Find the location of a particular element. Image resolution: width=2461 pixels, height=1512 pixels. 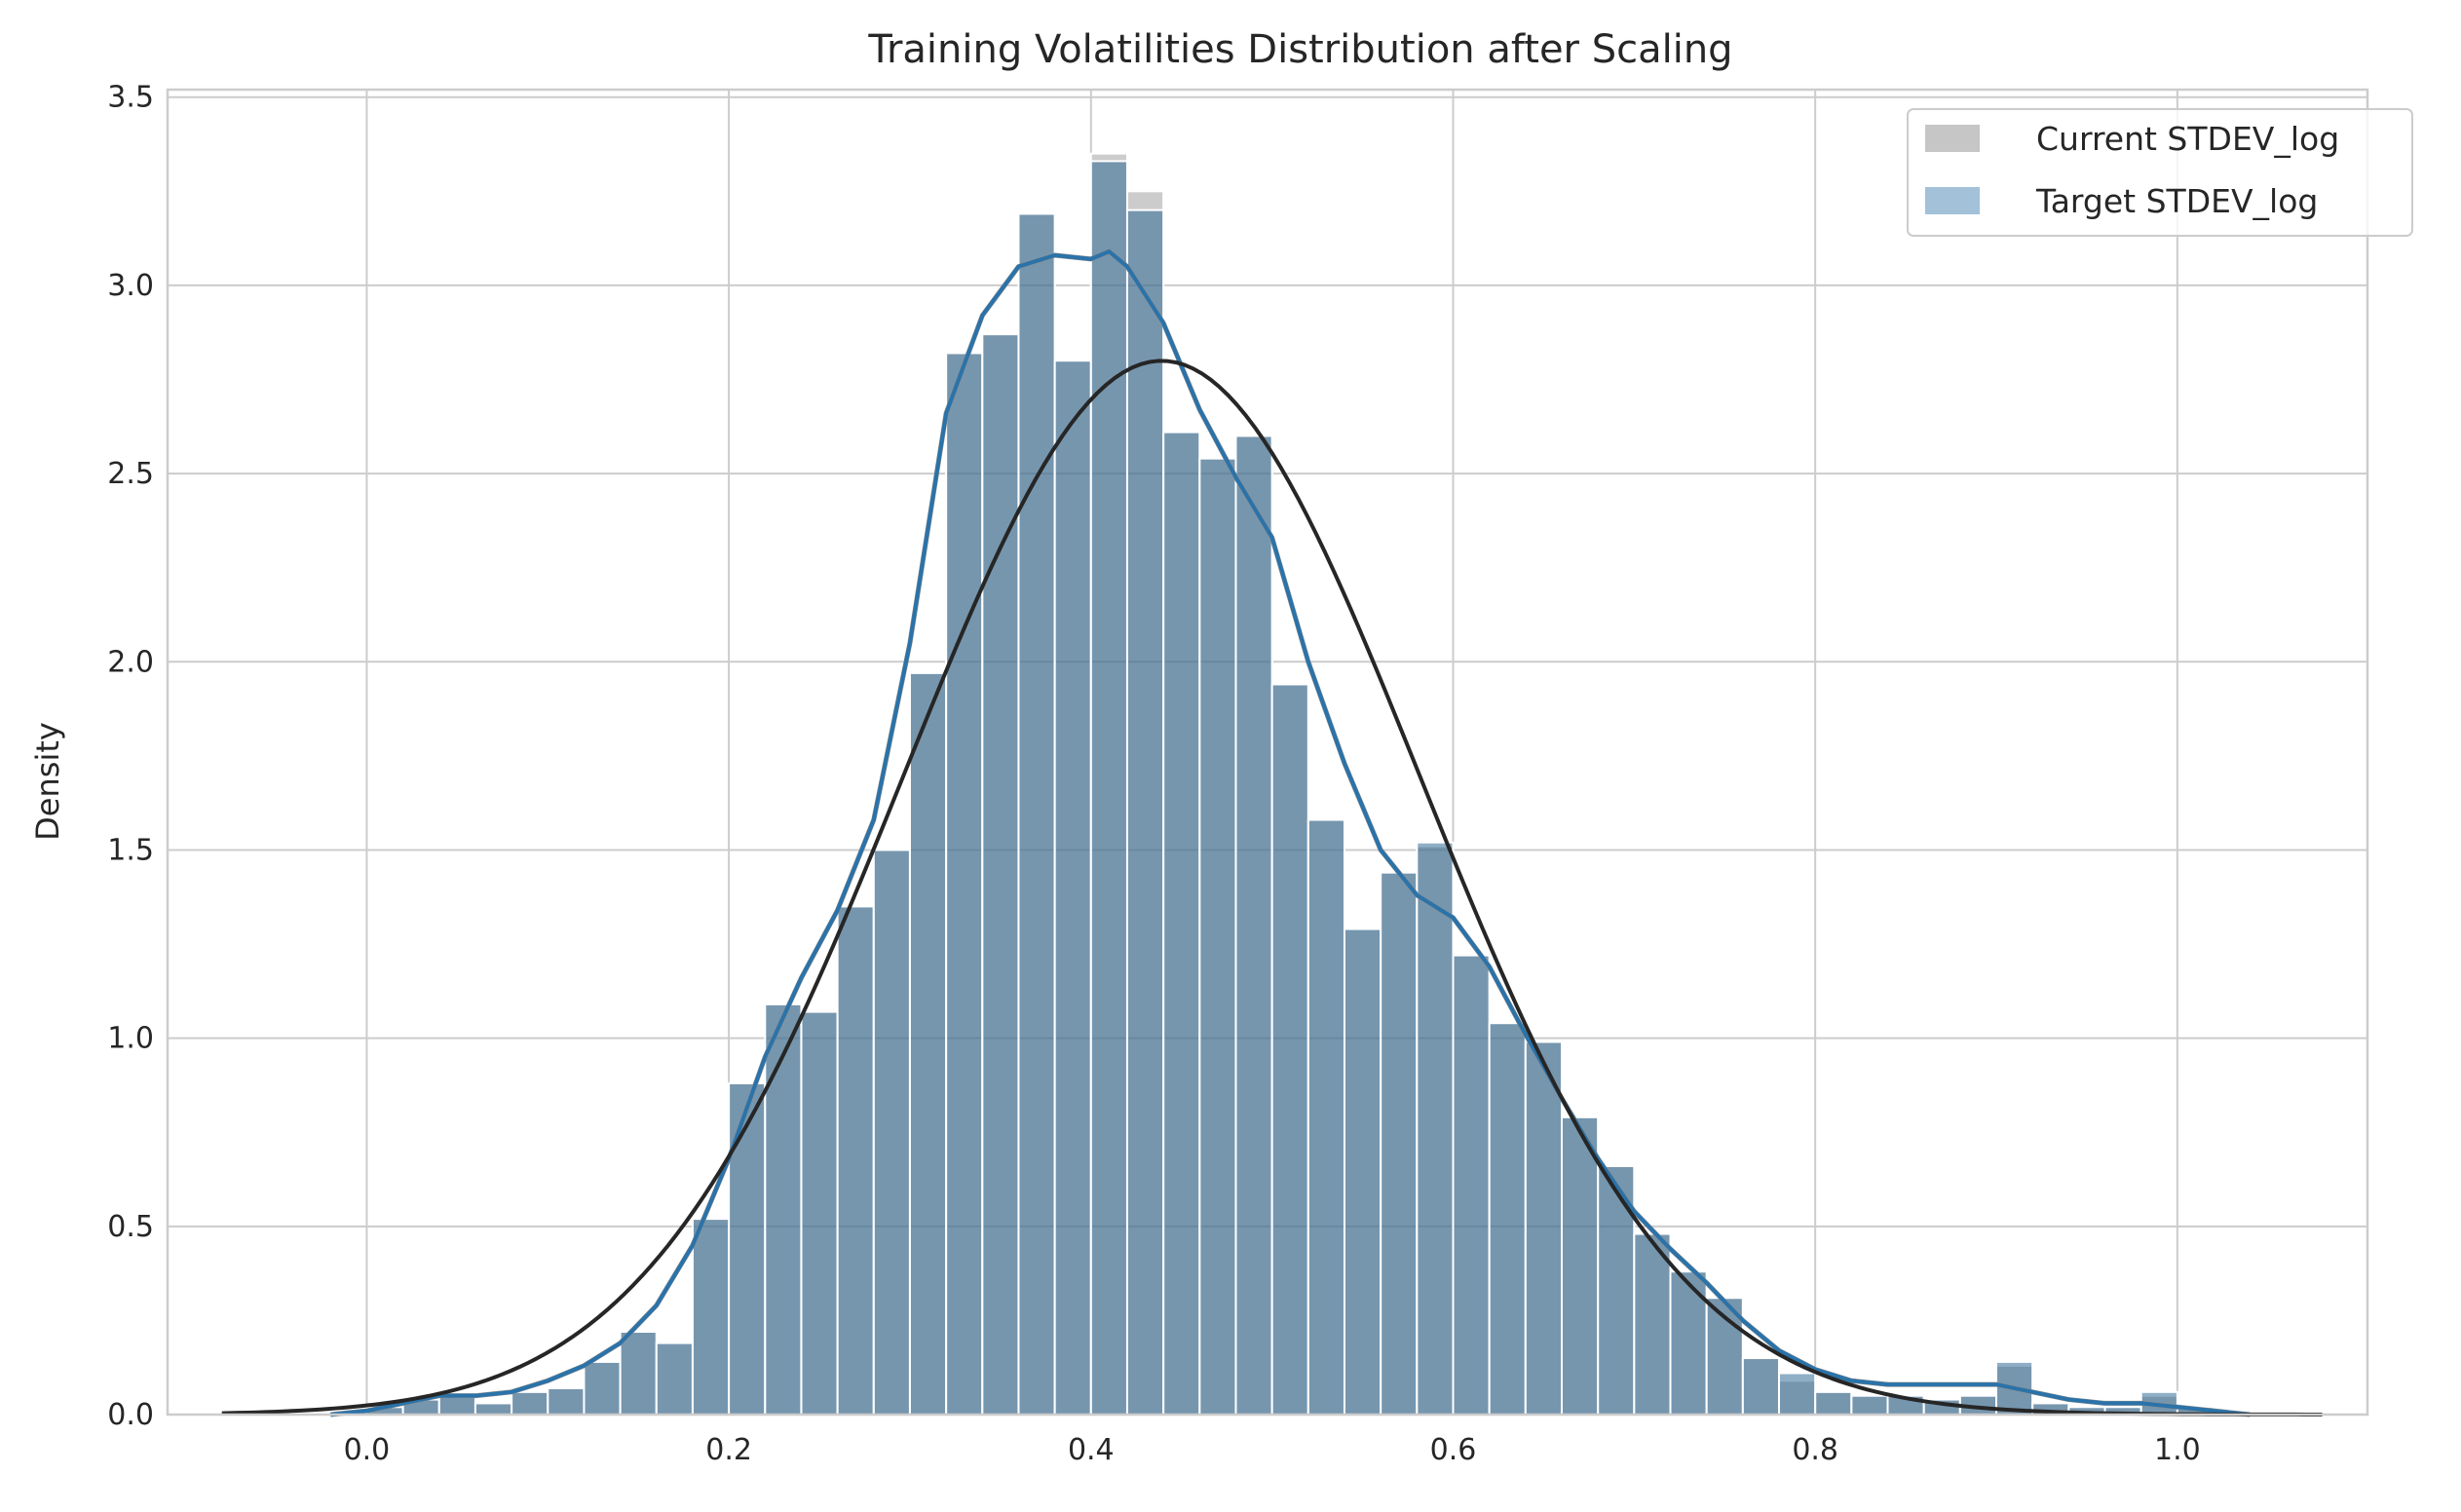

legend-label-target: Target STDEV_log is located at coordinates (2176, 201).